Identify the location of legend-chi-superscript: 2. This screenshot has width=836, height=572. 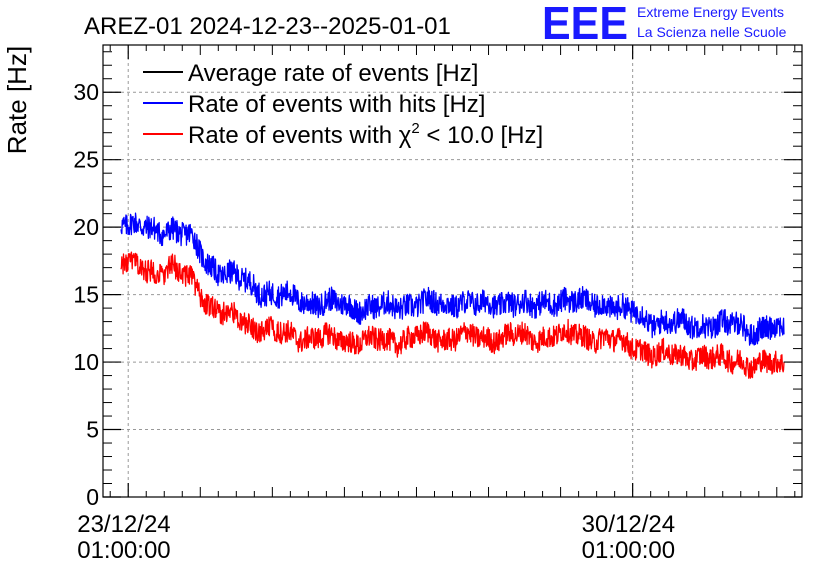
(415, 128).